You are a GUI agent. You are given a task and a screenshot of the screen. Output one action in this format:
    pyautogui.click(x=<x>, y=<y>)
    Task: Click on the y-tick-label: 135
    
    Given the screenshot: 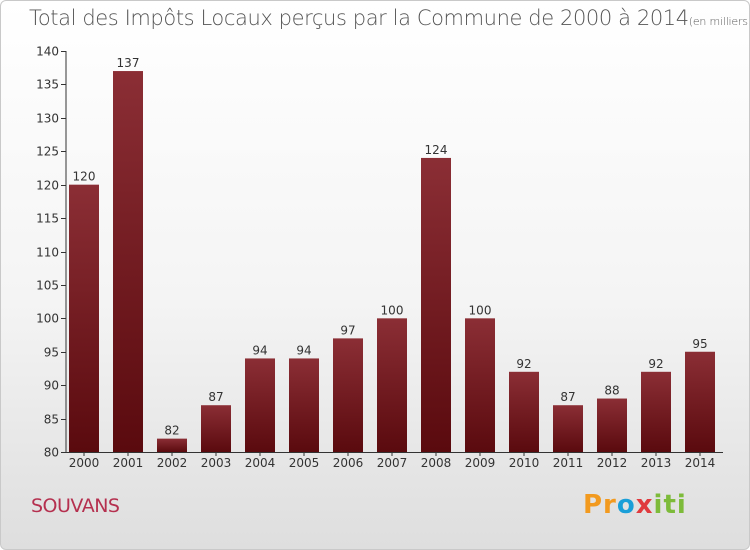 What is the action you would take?
    pyautogui.click(x=47, y=85)
    